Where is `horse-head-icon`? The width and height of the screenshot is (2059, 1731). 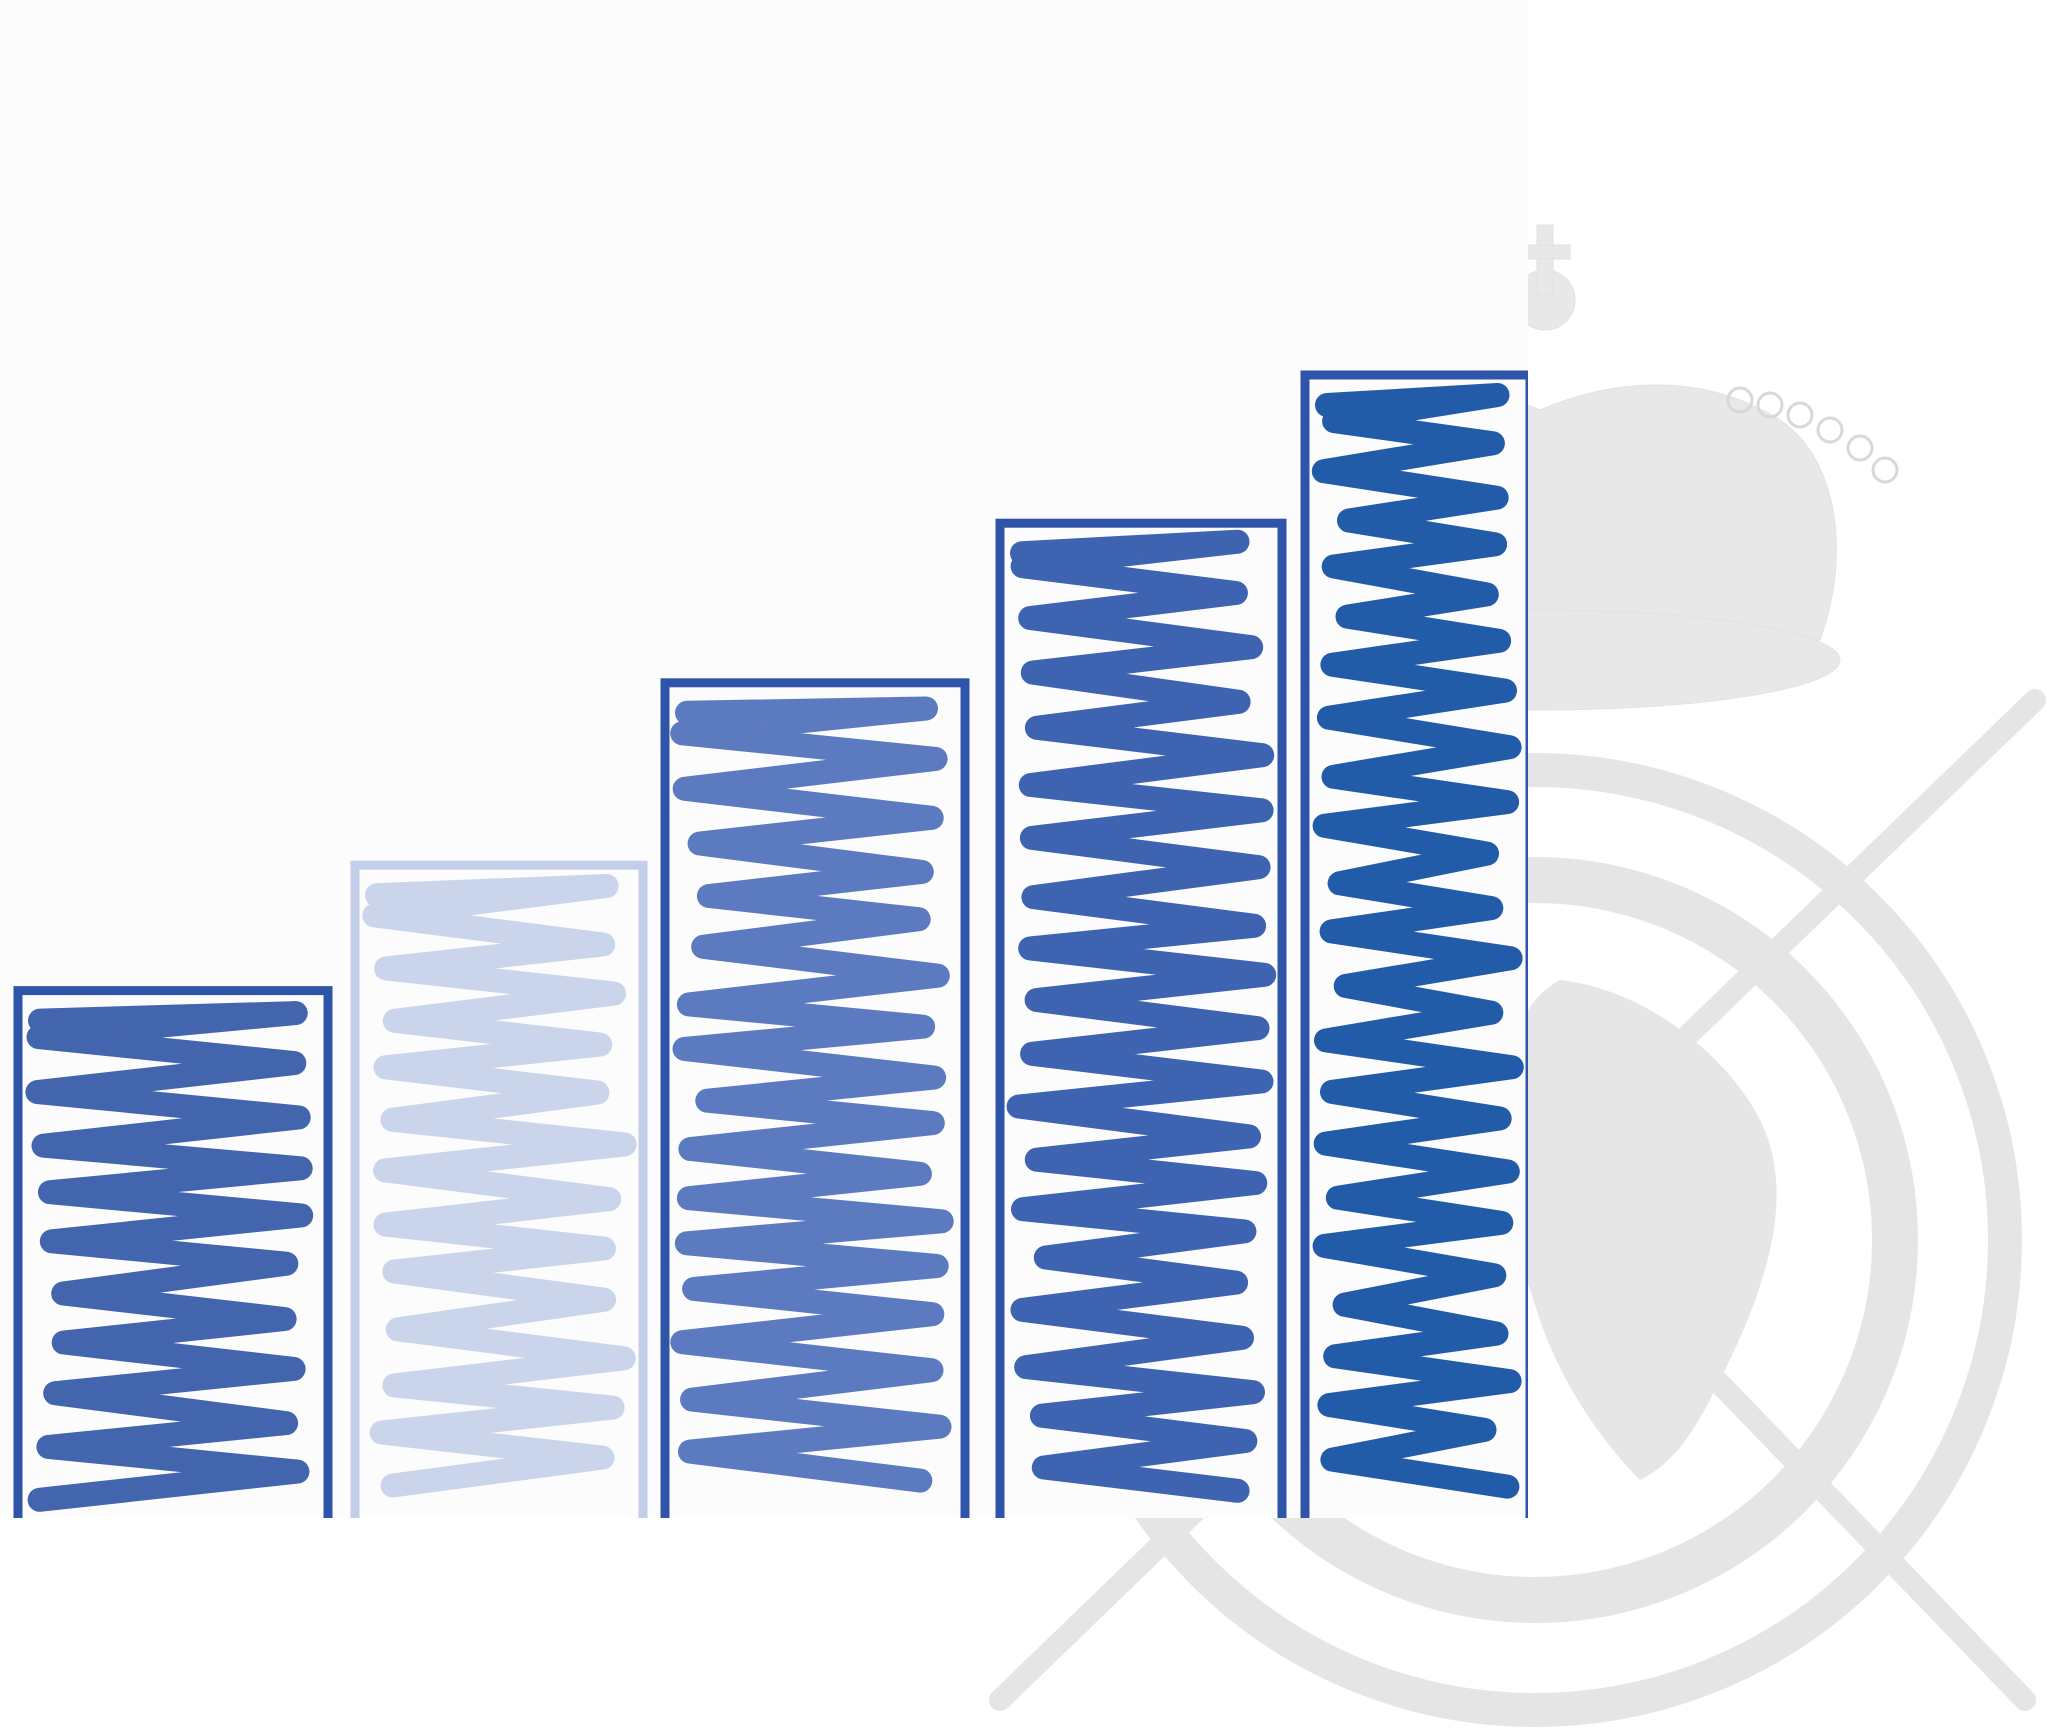 horse-head-icon is located at coordinates (1638, 1230).